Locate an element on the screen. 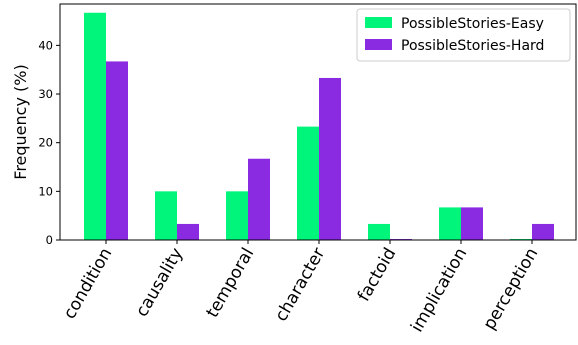  y-axis: 0 10 20 30 40 is located at coordinates (49, 142).